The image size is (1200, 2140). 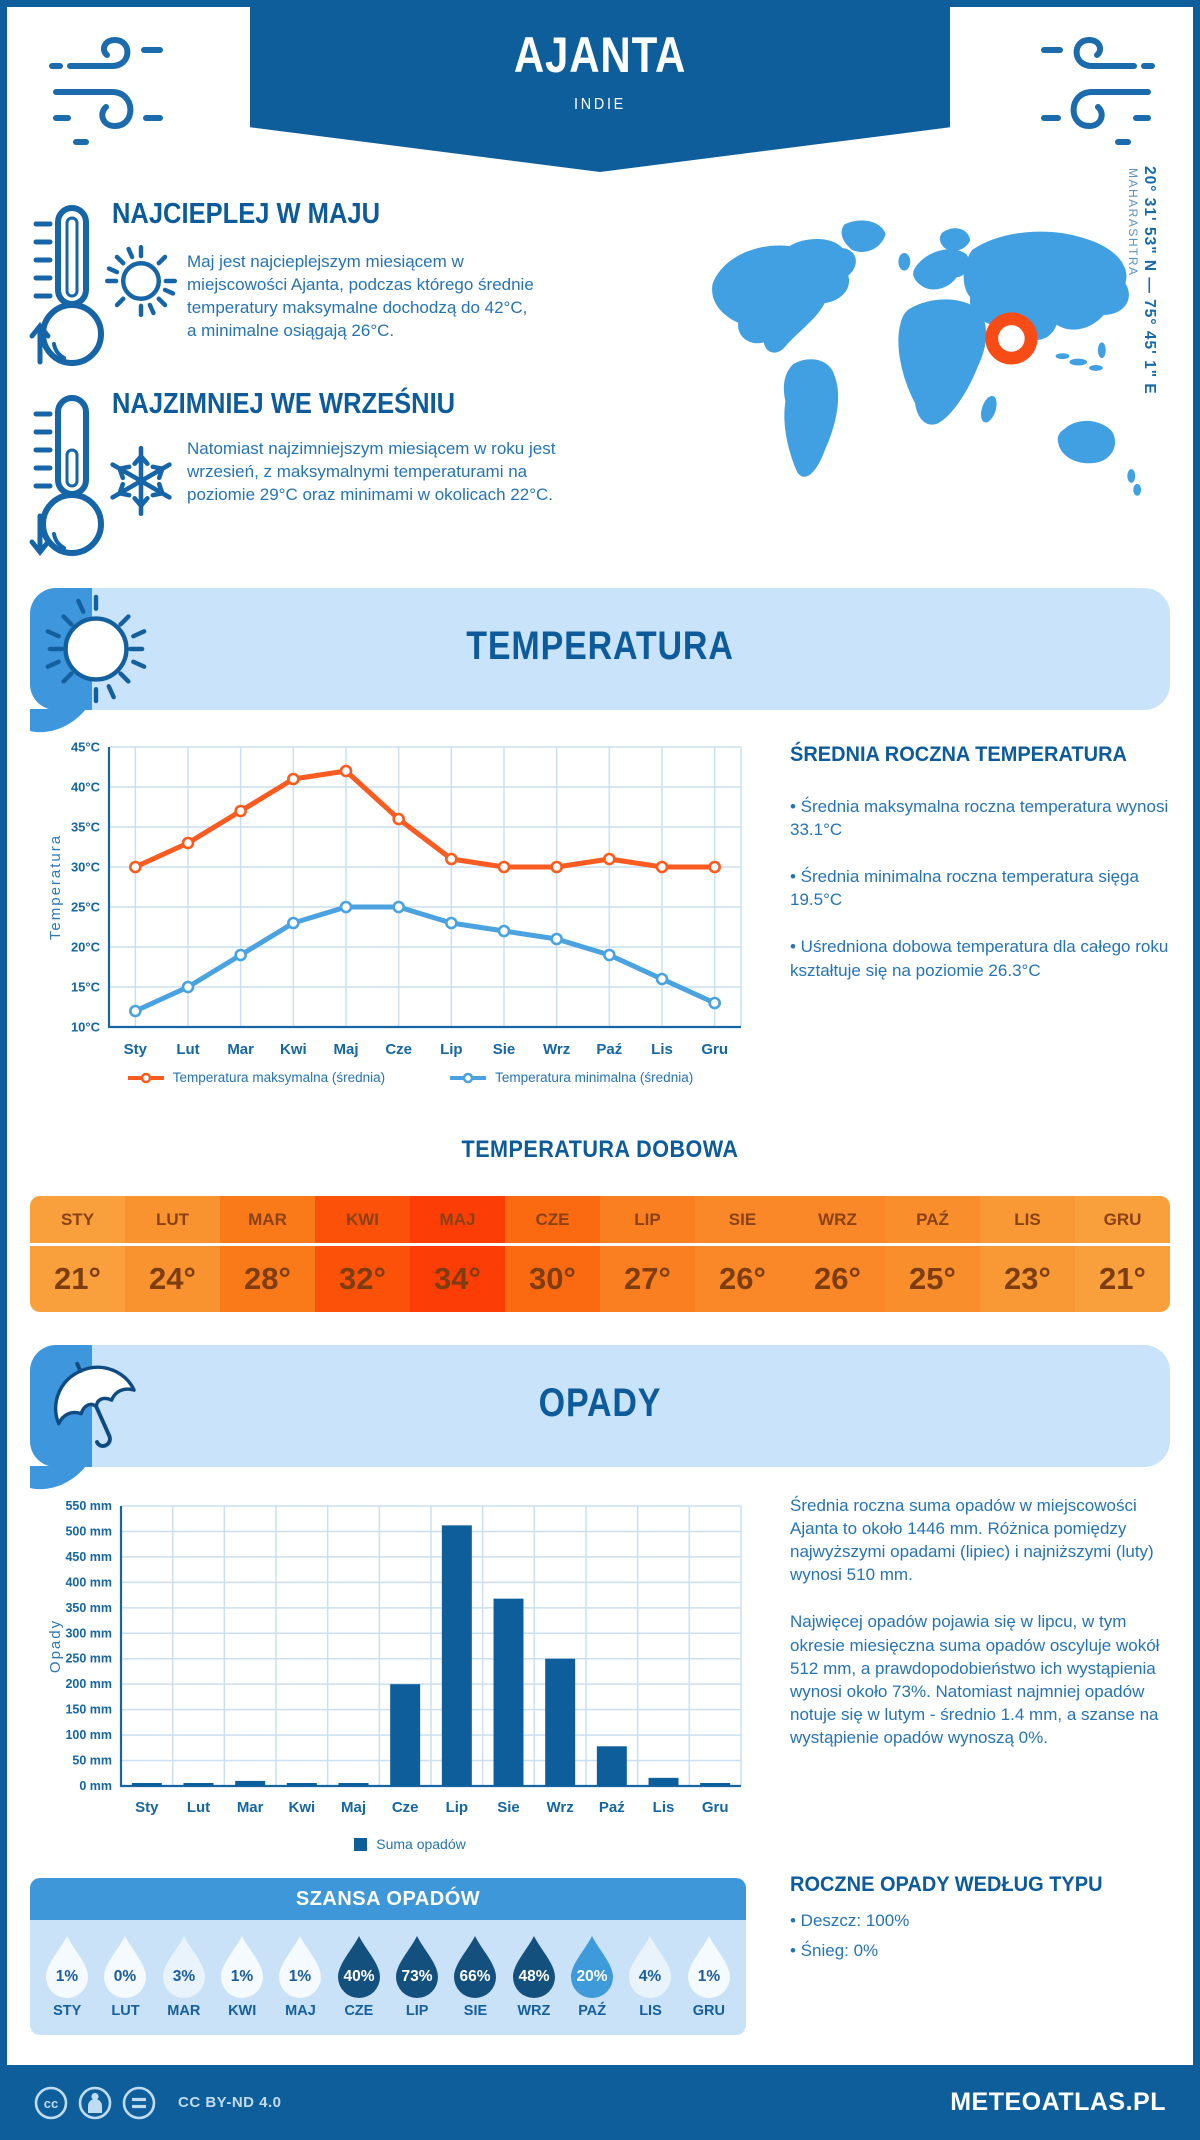 What do you see at coordinates (552, 1219) in the screenshot?
I see `table-month-header: CZE` at bounding box center [552, 1219].